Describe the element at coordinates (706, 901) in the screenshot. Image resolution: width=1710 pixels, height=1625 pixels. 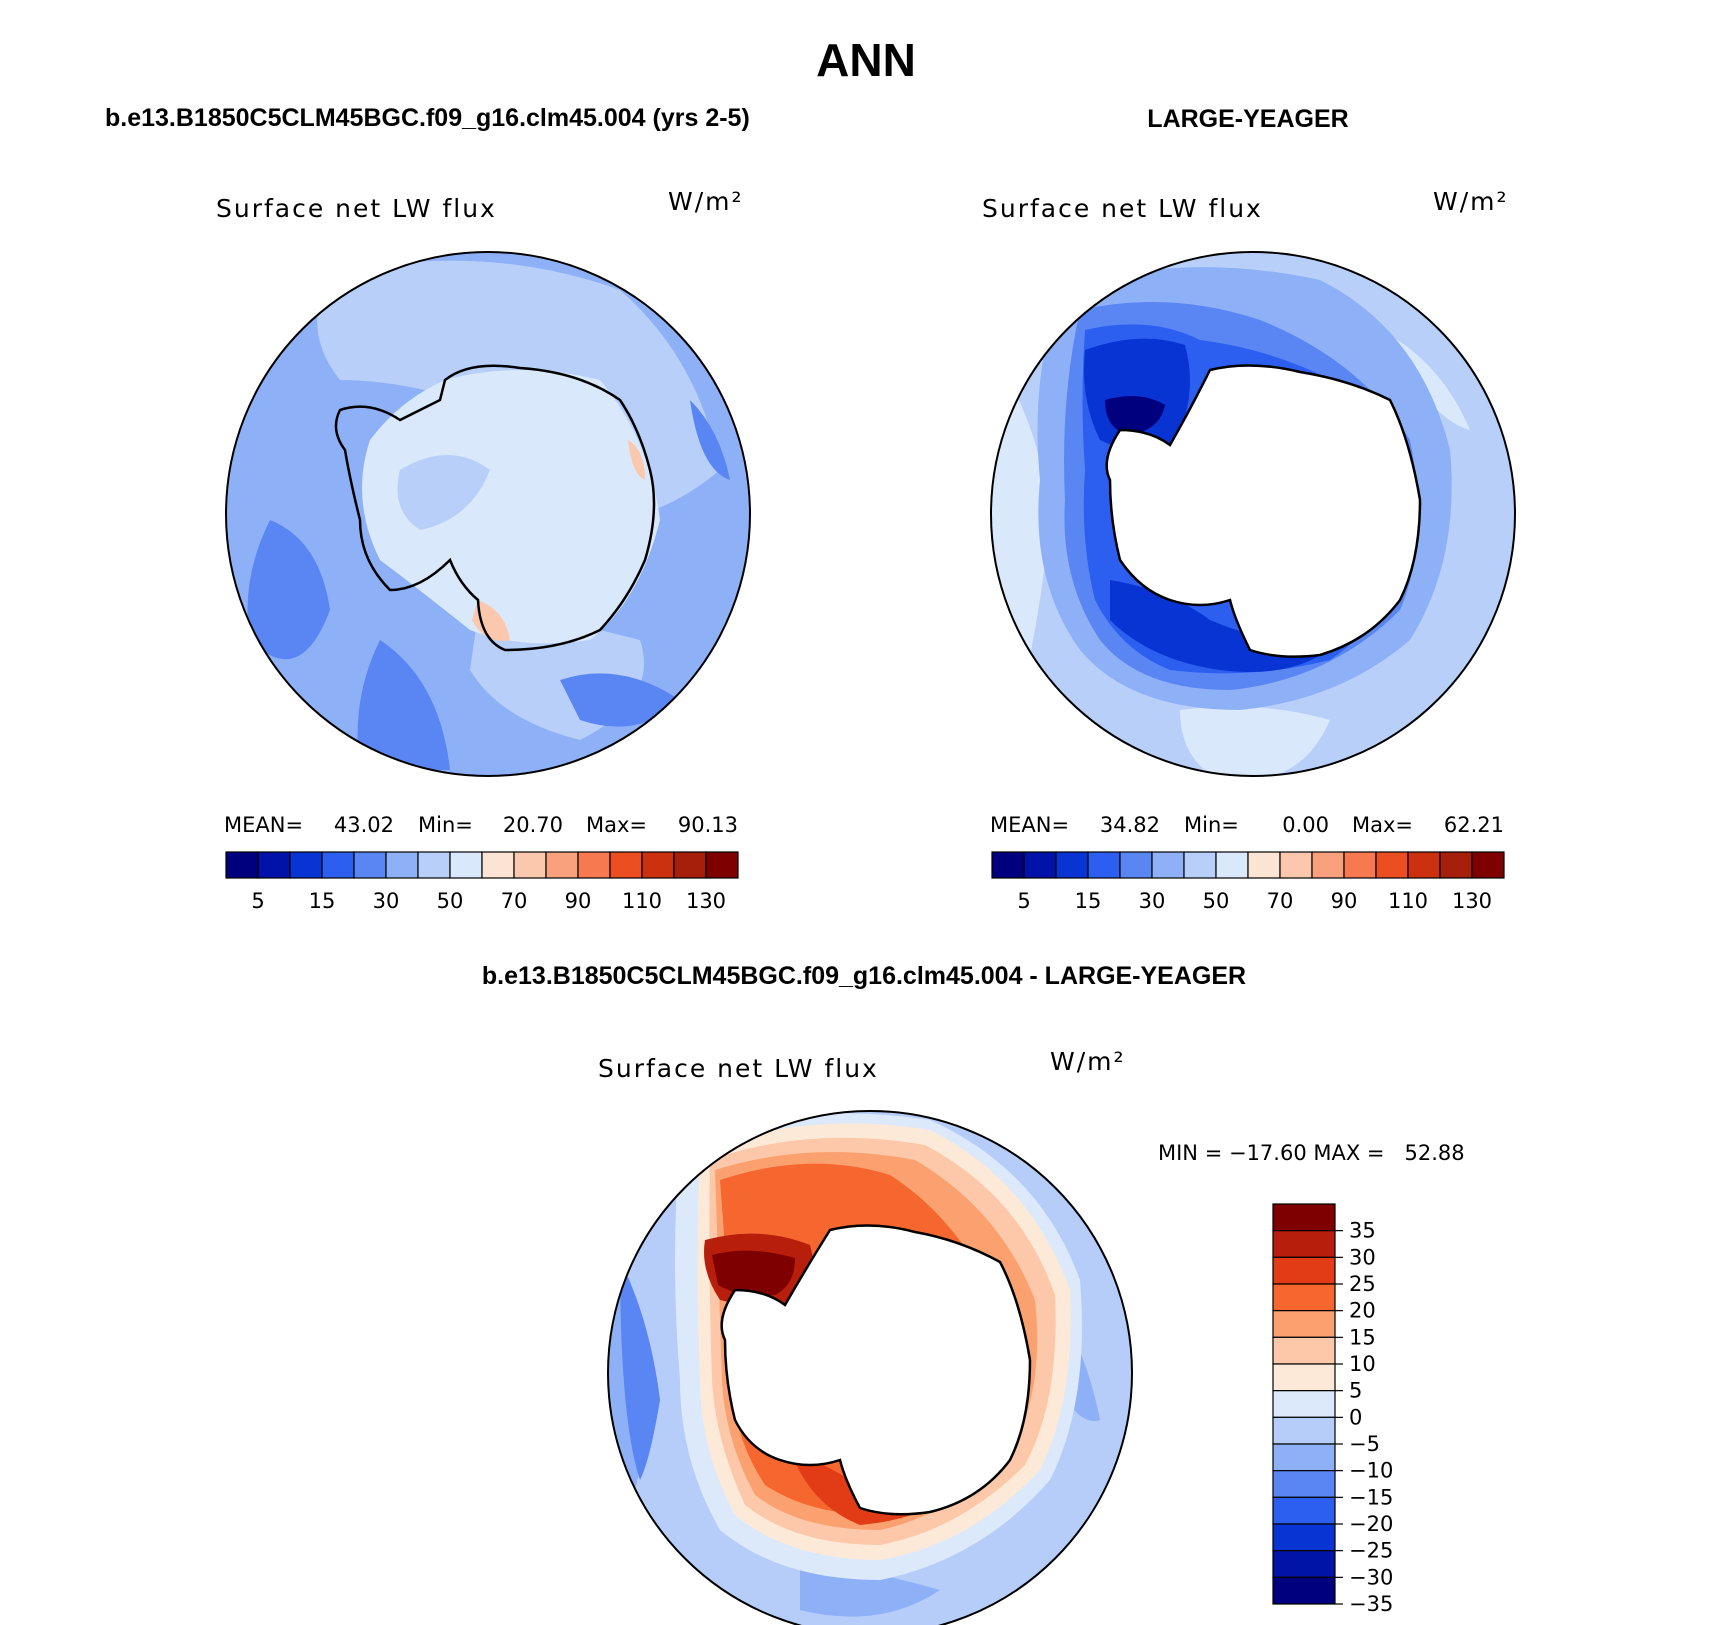
I see `colorbar-tick-label: 130` at that location.